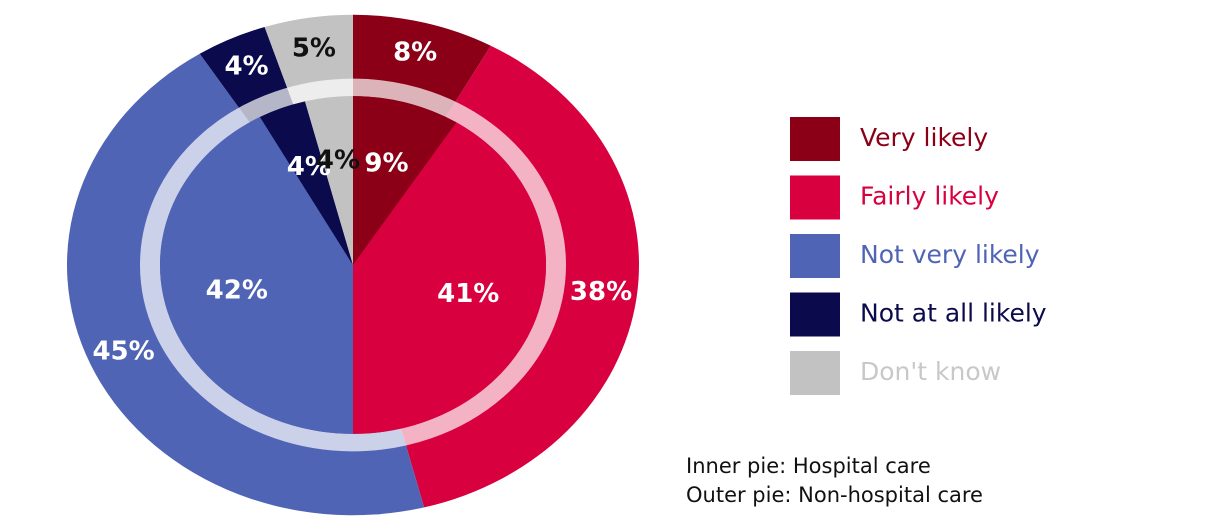 Image resolution: width=1231 pixels, height=530 pixels. Describe the element at coordinates (415, 53) in the screenshot. I see `data-label: 8%` at that location.